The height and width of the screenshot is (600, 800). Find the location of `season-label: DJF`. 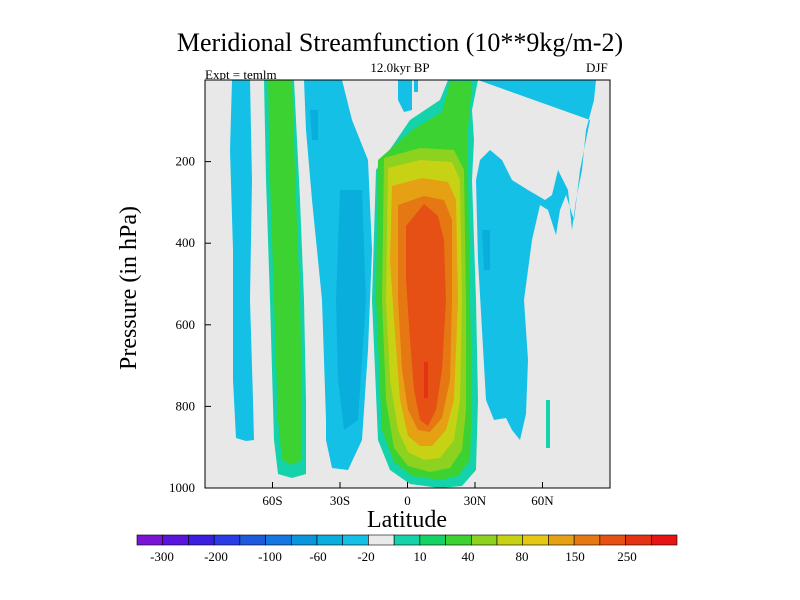

season-label: DJF is located at coordinates (597, 67).